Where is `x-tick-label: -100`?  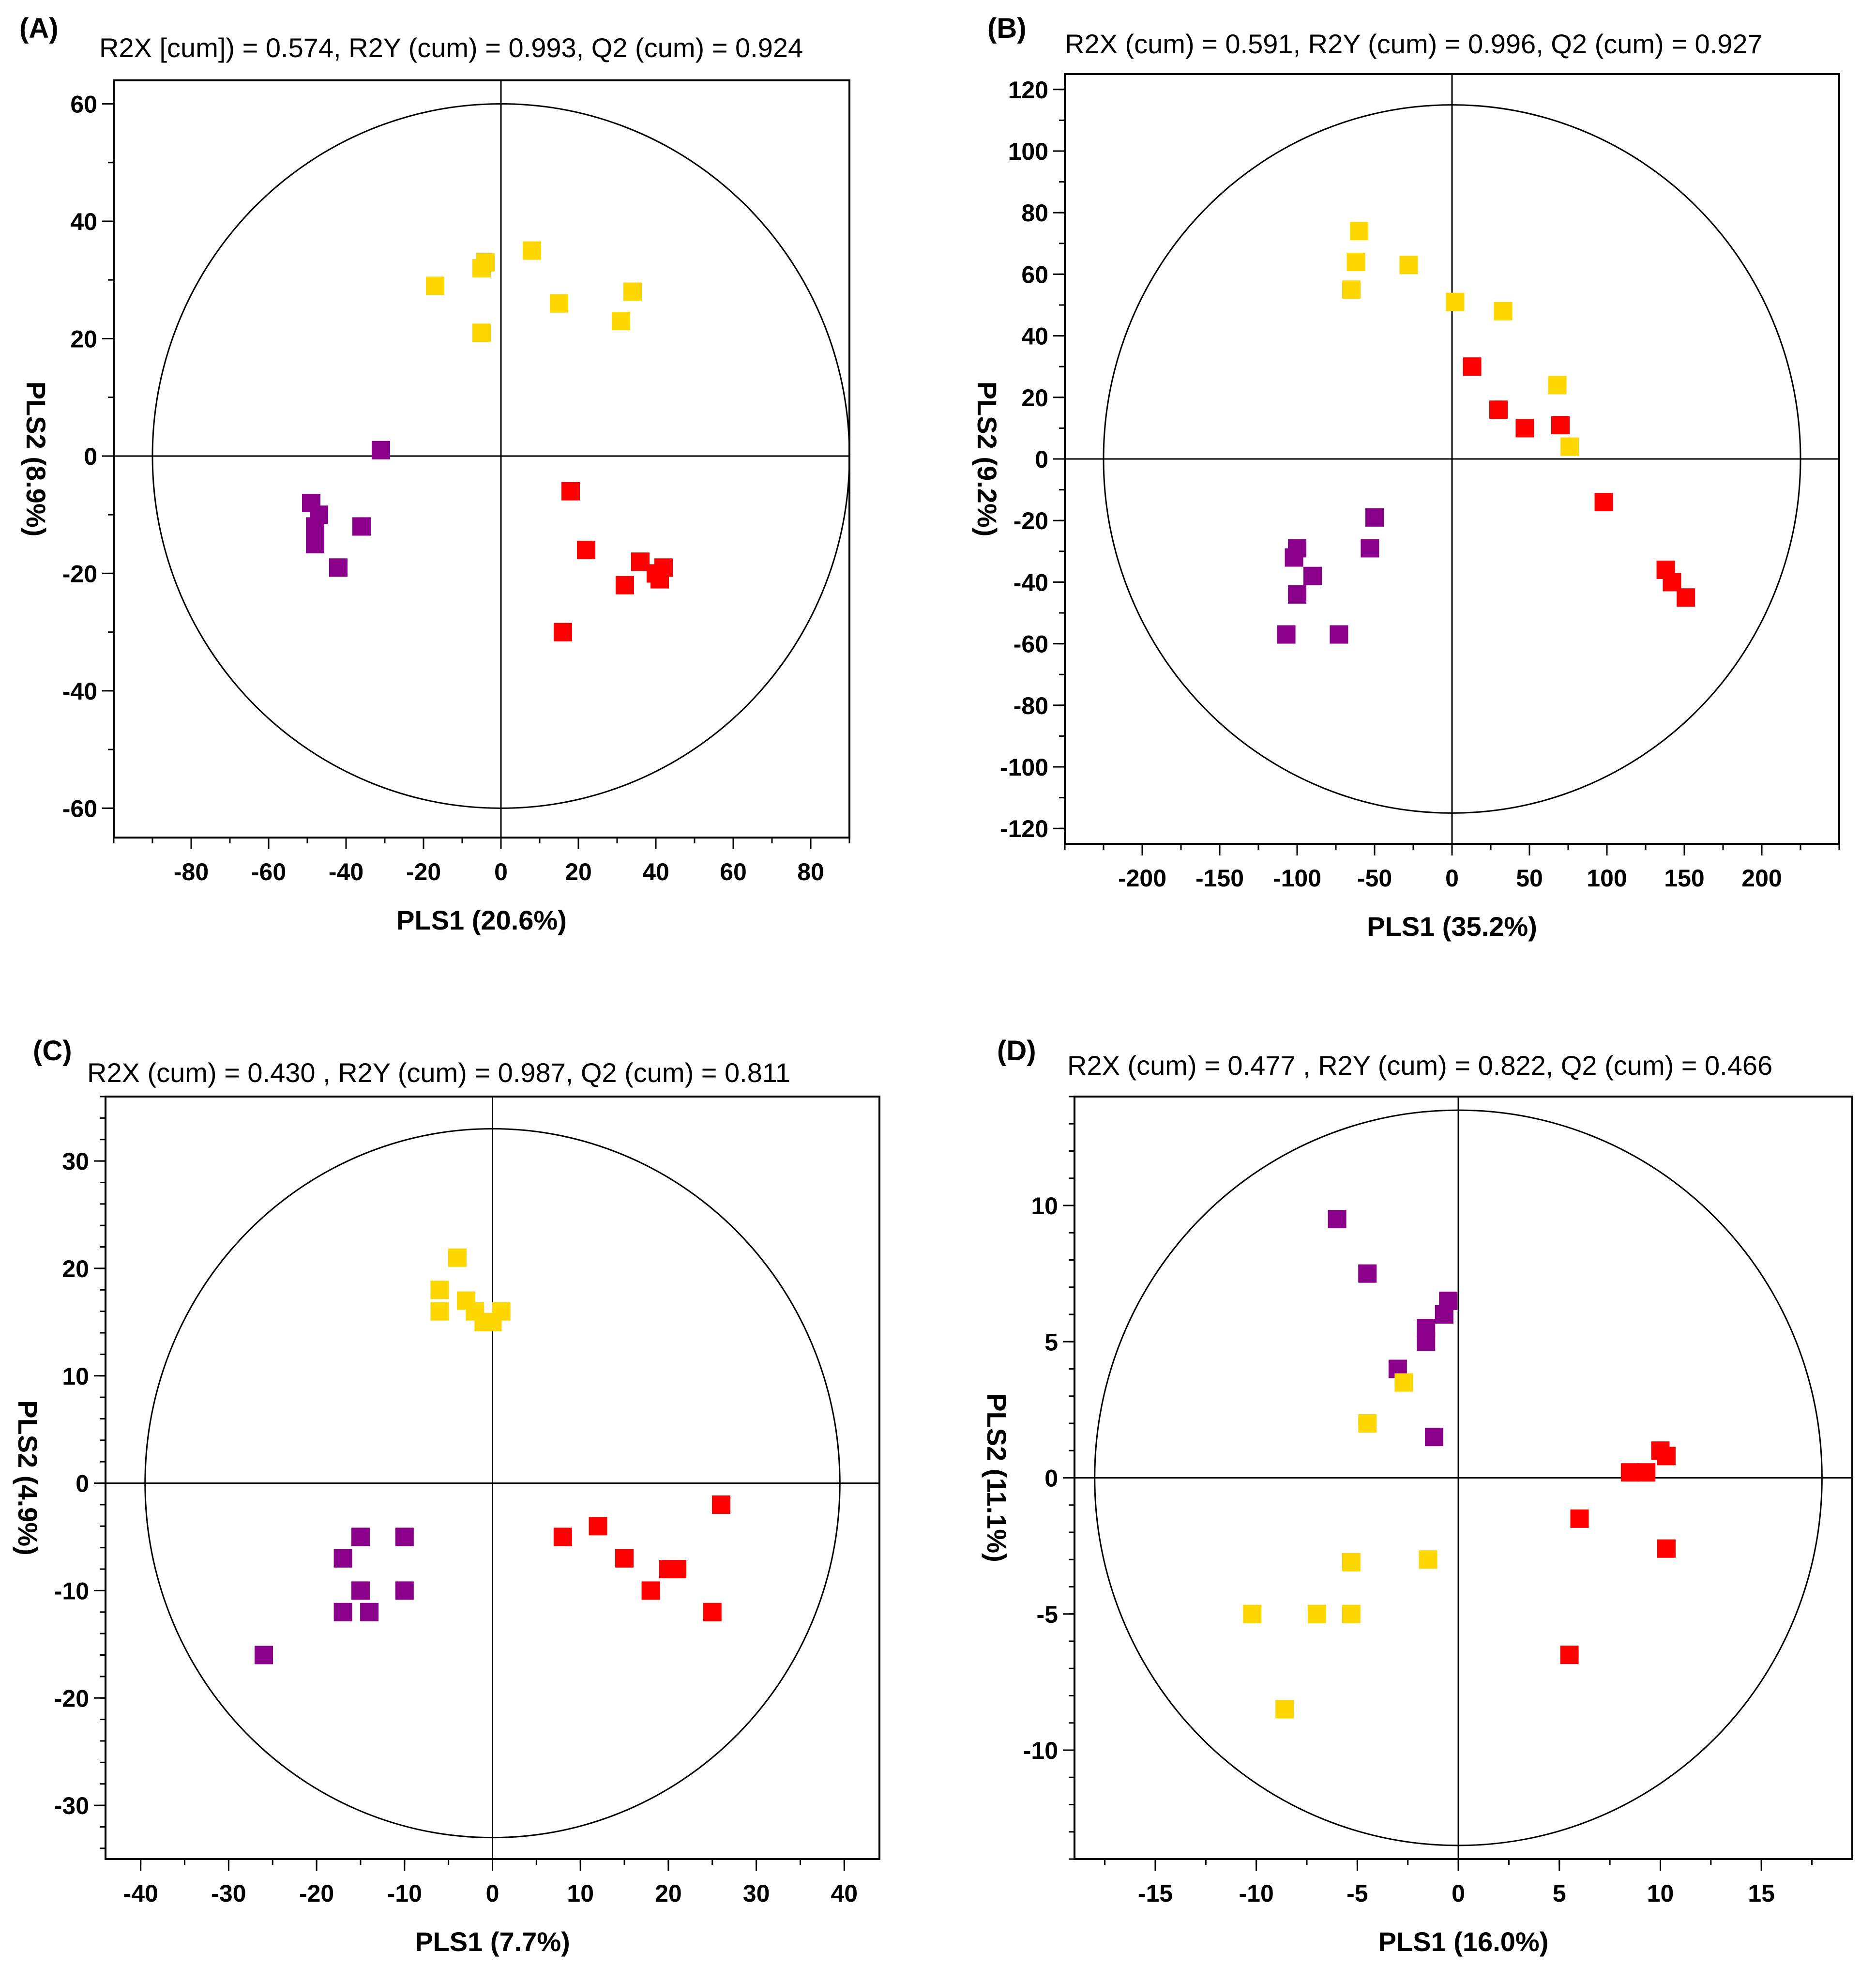
x-tick-label: -100 is located at coordinates (1297, 878).